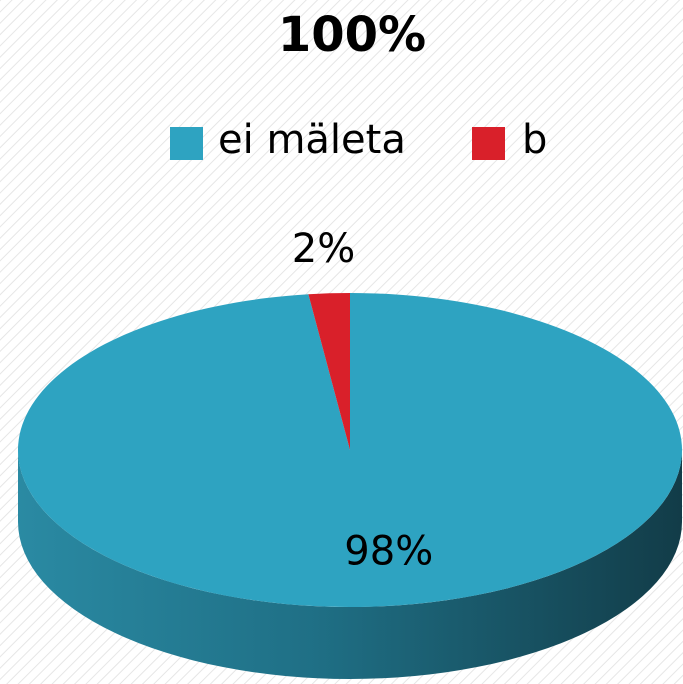 The width and height of the screenshot is (683, 684). What do you see at coordinates (323, 249) in the screenshot?
I see `data-label: 2%` at bounding box center [323, 249].